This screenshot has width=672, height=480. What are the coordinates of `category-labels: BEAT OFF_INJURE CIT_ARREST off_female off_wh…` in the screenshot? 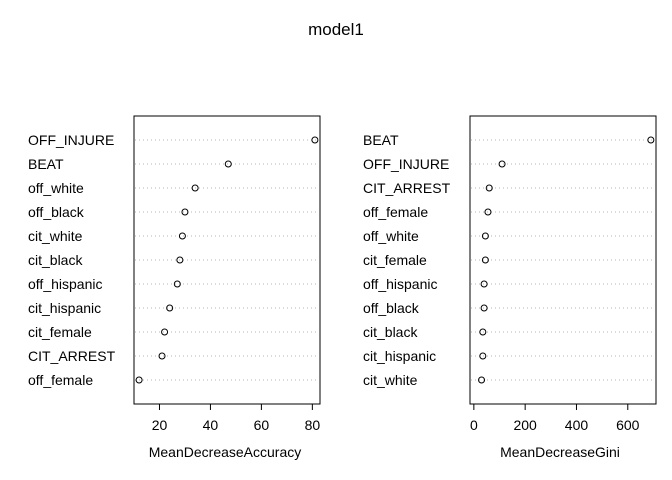 It's located at (407, 260).